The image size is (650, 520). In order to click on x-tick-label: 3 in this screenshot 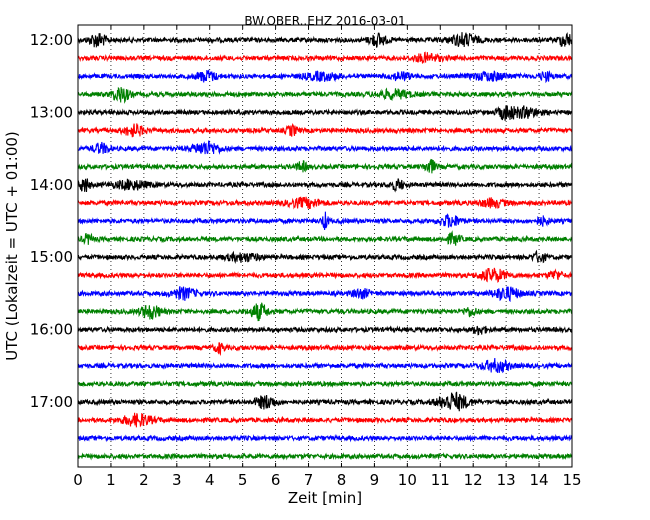, I will do `click(177, 480)`.